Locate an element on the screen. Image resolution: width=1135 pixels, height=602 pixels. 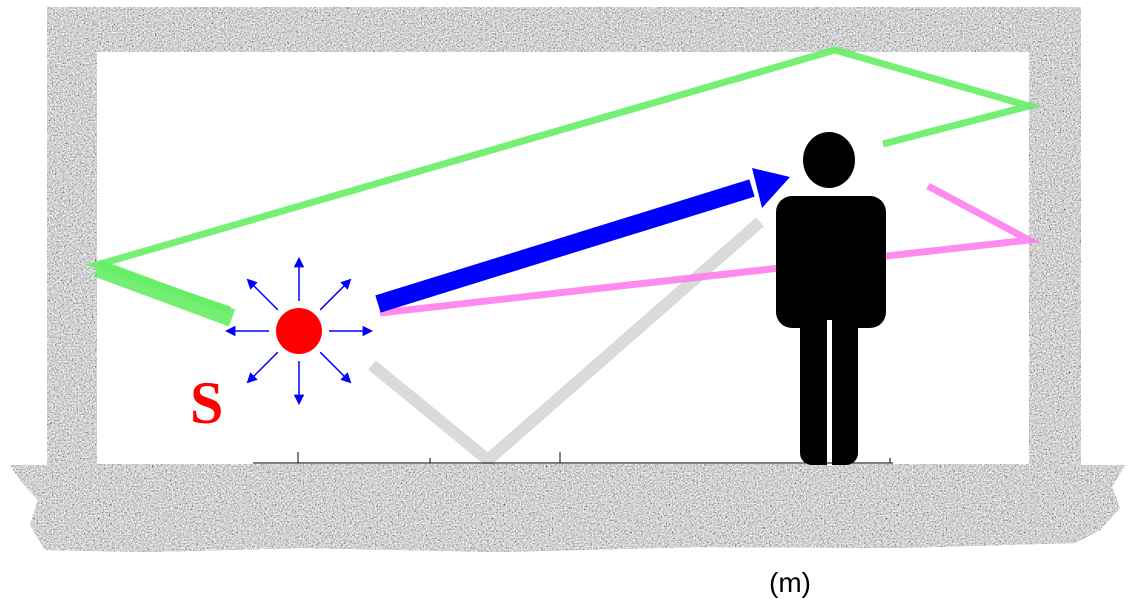
distance-axis is located at coordinates (573, 458).